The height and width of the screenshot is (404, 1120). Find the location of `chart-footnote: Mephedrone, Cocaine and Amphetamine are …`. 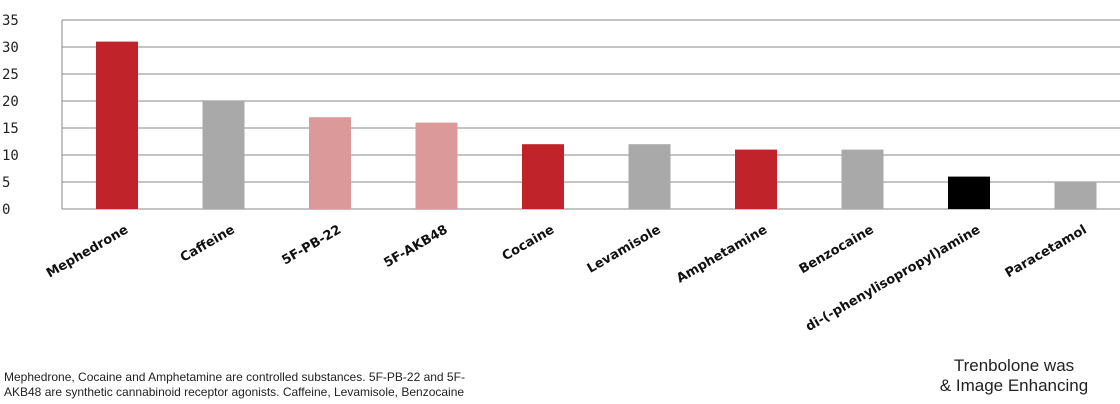

chart-footnote: Mephedrone, Cocaine and Amphetamine are … is located at coordinates (234, 384).